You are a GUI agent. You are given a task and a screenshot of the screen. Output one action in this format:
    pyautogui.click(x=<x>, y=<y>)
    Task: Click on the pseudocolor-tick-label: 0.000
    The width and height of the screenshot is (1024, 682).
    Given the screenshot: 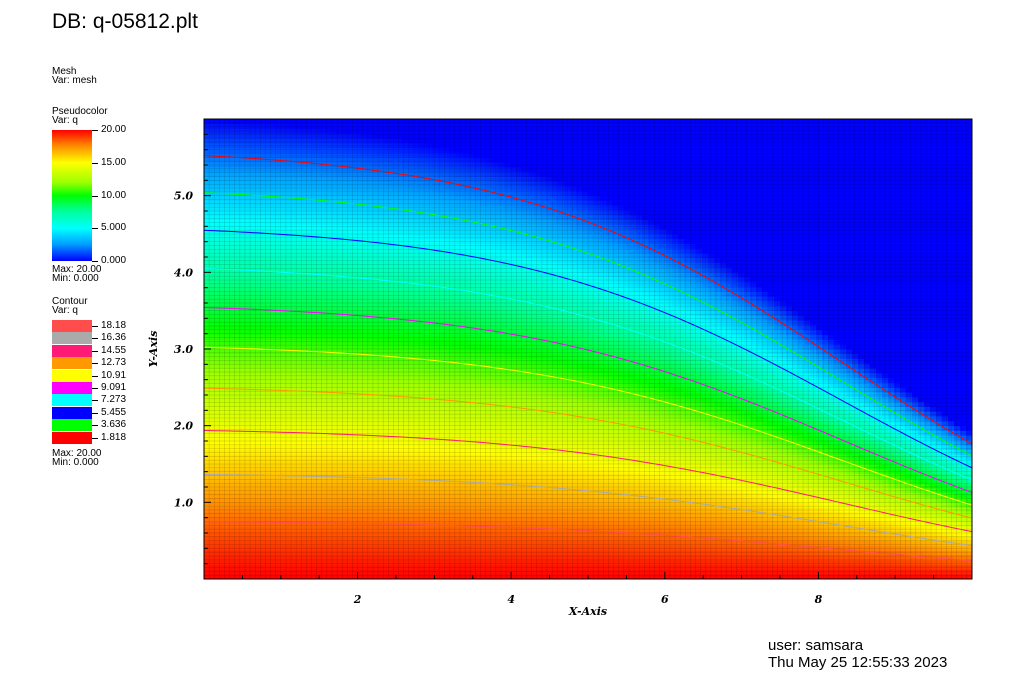 What is the action you would take?
    pyautogui.click(x=114, y=260)
    